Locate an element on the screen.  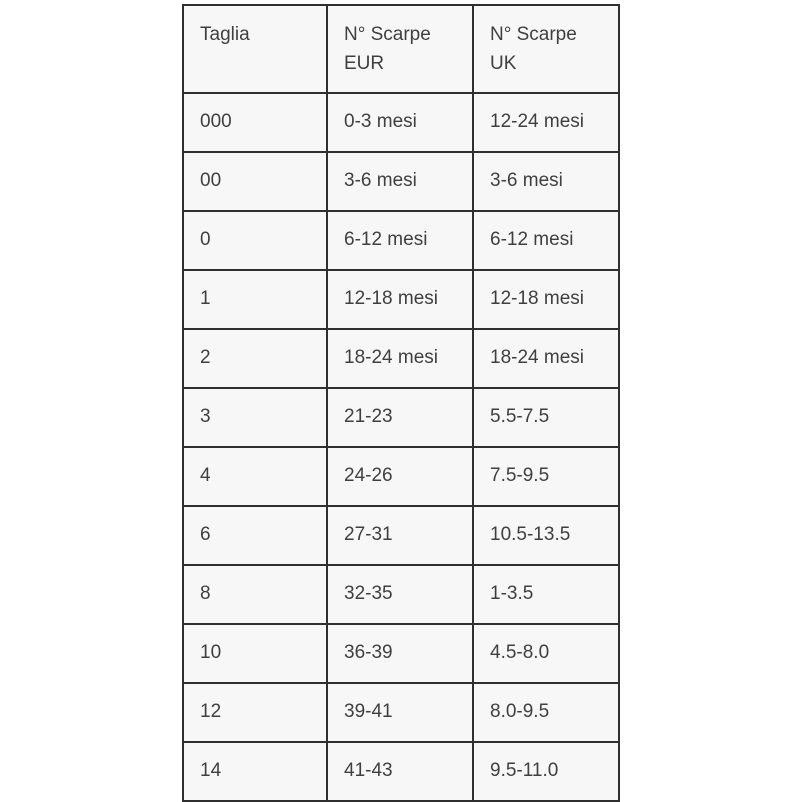
cell-scarpe-uk: 18-24 mesi is located at coordinates (546, 358).